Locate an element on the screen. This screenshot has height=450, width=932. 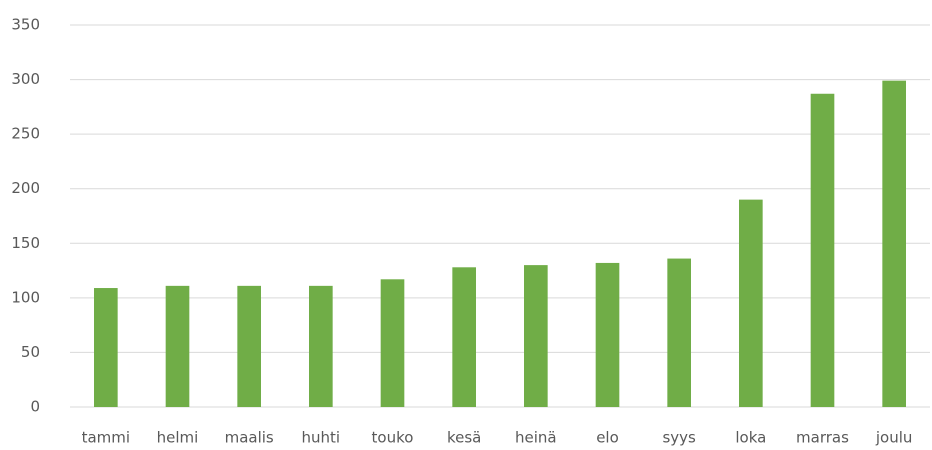
x-tick-label: elo is located at coordinates (607, 438).